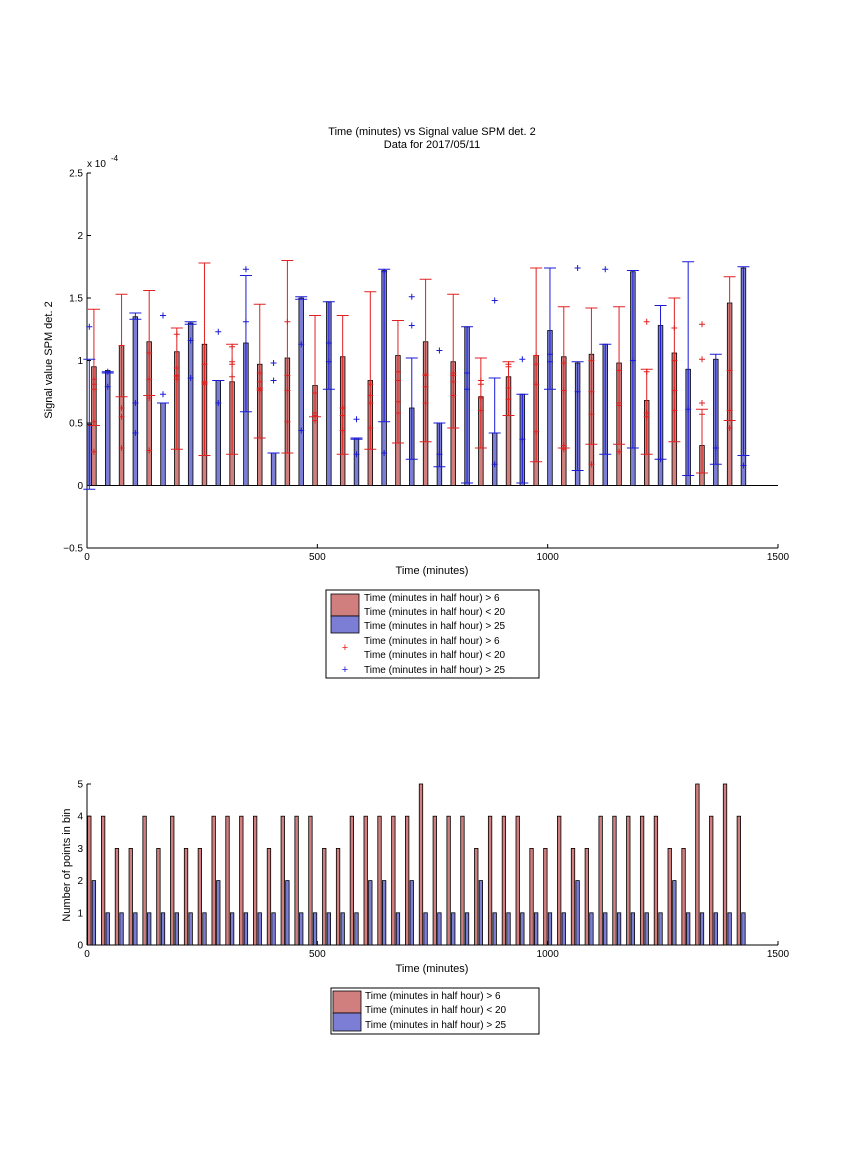 This screenshot has width=864, height=1152. Describe the element at coordinates (80, 361) in the screenshot. I see `top-y-tick-label: 1` at that location.